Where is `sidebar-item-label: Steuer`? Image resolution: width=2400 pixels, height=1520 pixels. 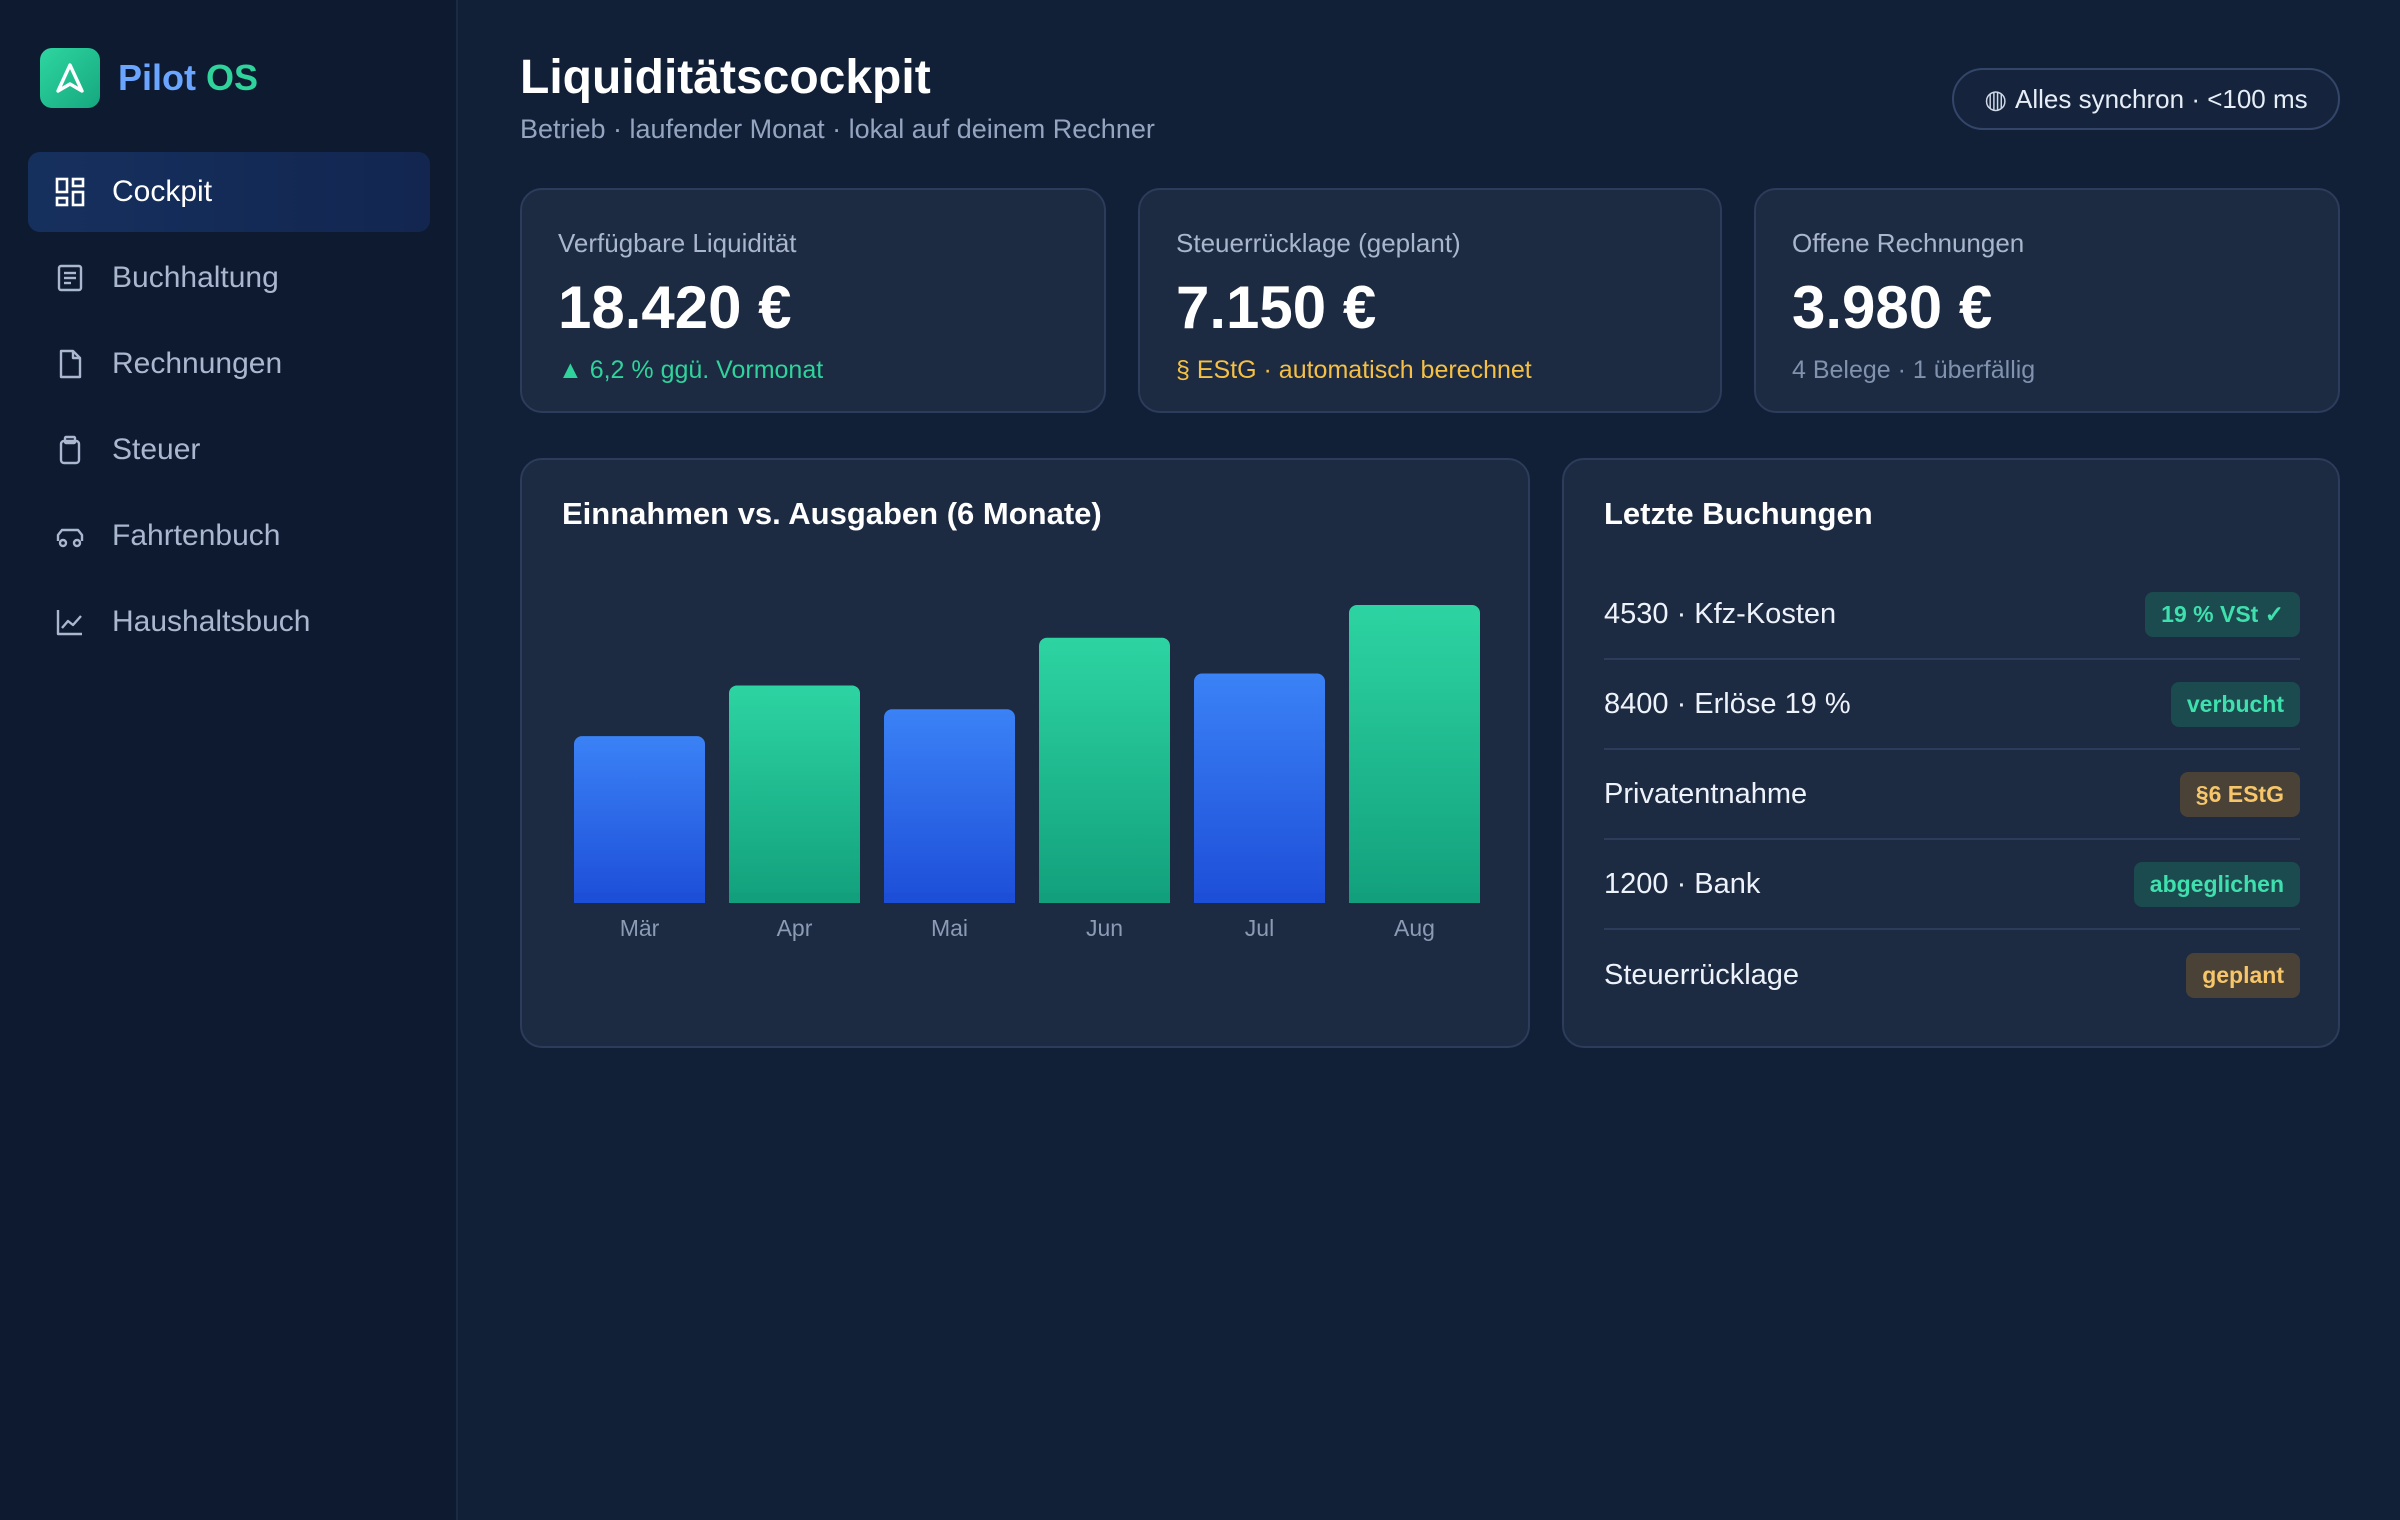
sidebar-item-label: Steuer is located at coordinates (156, 449).